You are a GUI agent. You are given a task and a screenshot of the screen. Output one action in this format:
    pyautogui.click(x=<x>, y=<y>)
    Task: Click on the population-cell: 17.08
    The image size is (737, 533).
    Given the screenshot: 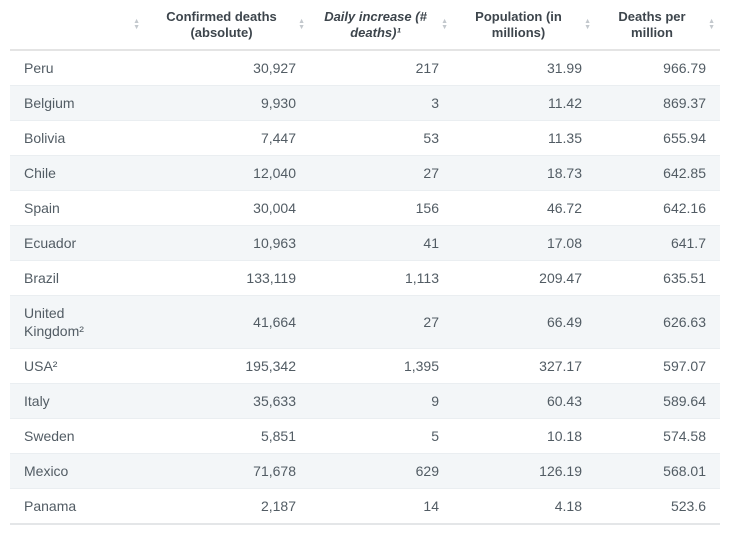 What is the action you would take?
    pyautogui.click(x=524, y=243)
    